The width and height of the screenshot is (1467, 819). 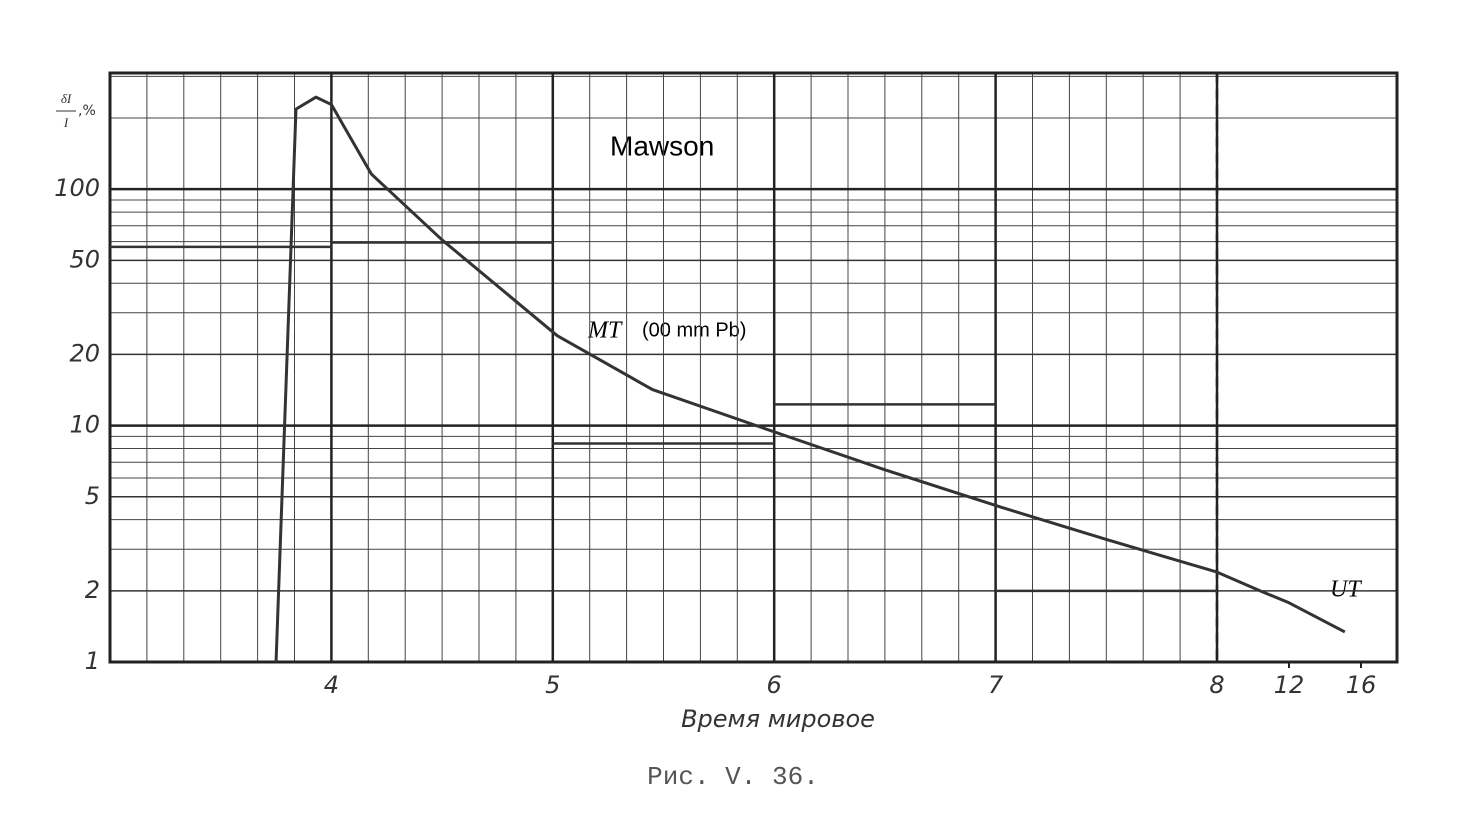 What do you see at coordinates (77, 188) in the screenshot?
I see `y-tick-label: 100` at bounding box center [77, 188].